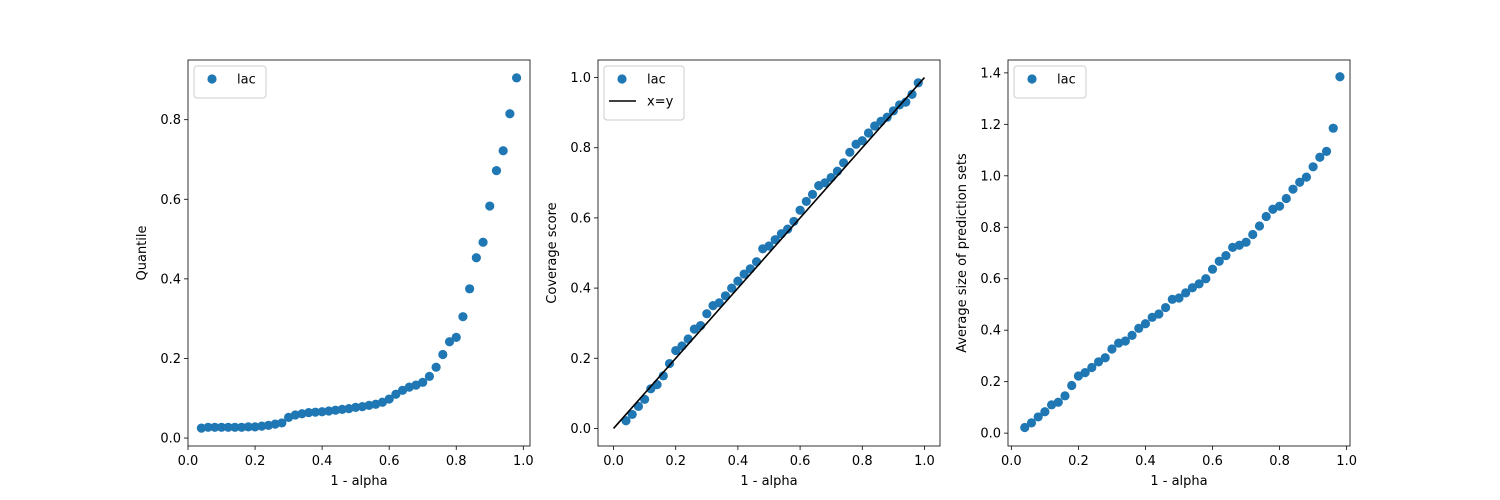 The width and height of the screenshot is (1500, 500). I want to click on quantile-y-ticks: 0.0 0.2 0.4 0.6 0.8, so click(174, 280).